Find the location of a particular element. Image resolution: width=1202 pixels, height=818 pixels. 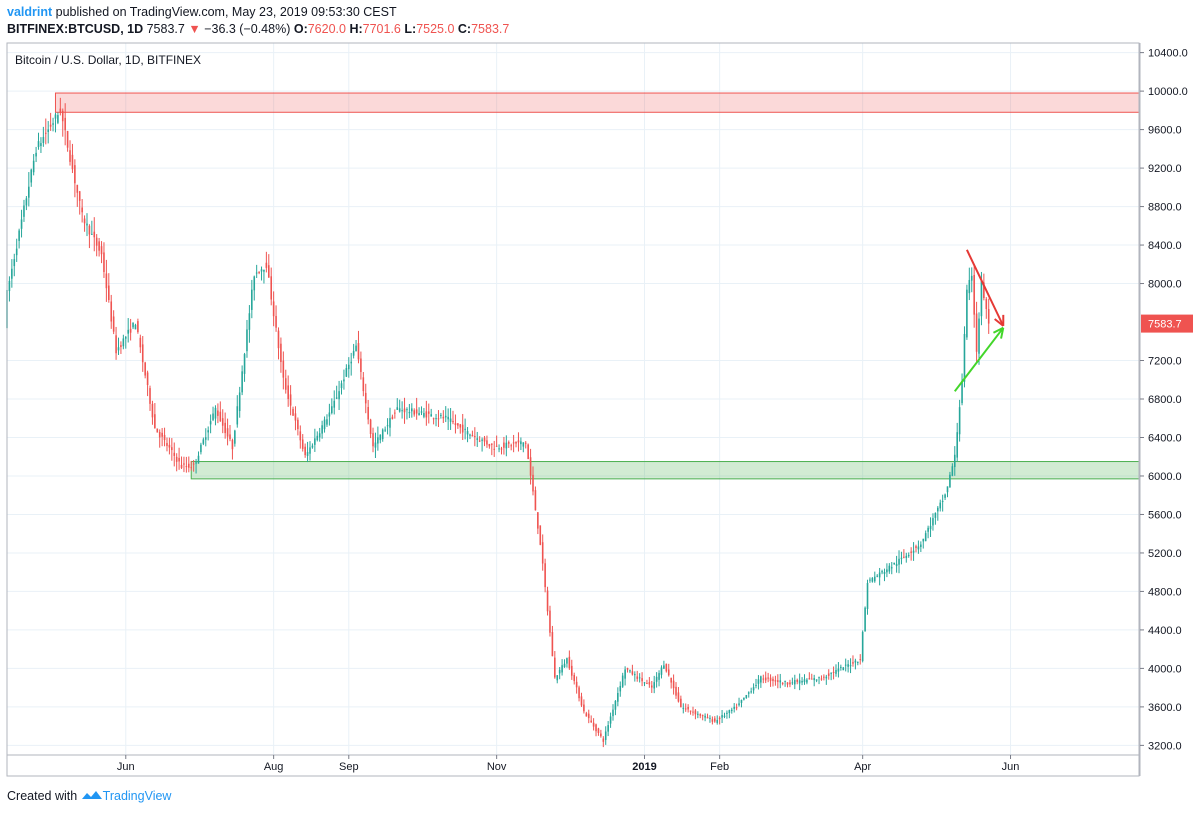

x-tick-label: Feb is located at coordinates (719, 767).